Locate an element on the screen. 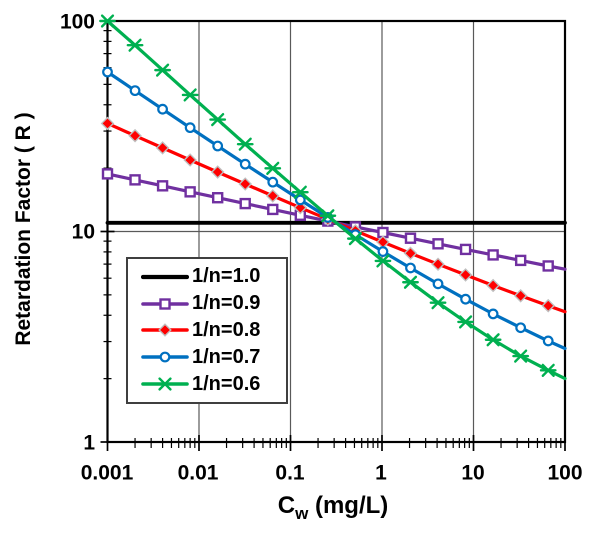 This screenshot has width=600, height=540. x-tick-label-01: 0.1 is located at coordinates (290, 473).